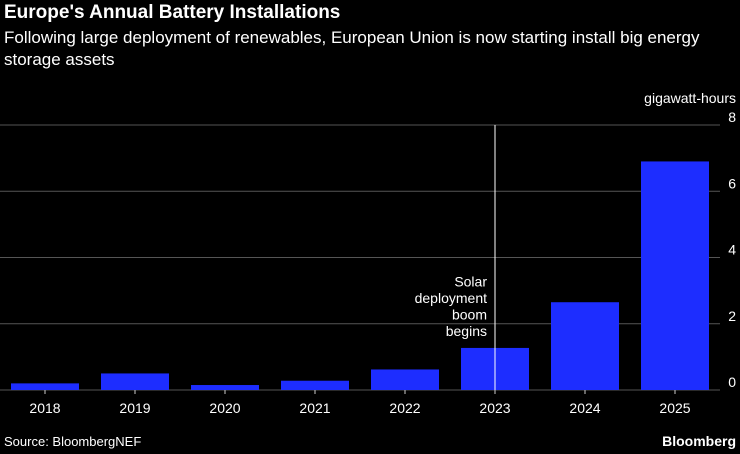 The height and width of the screenshot is (454, 740). Describe the element at coordinates (172, 12) in the screenshot. I see `chart-title: Europe's Annual Battery Installations` at that location.